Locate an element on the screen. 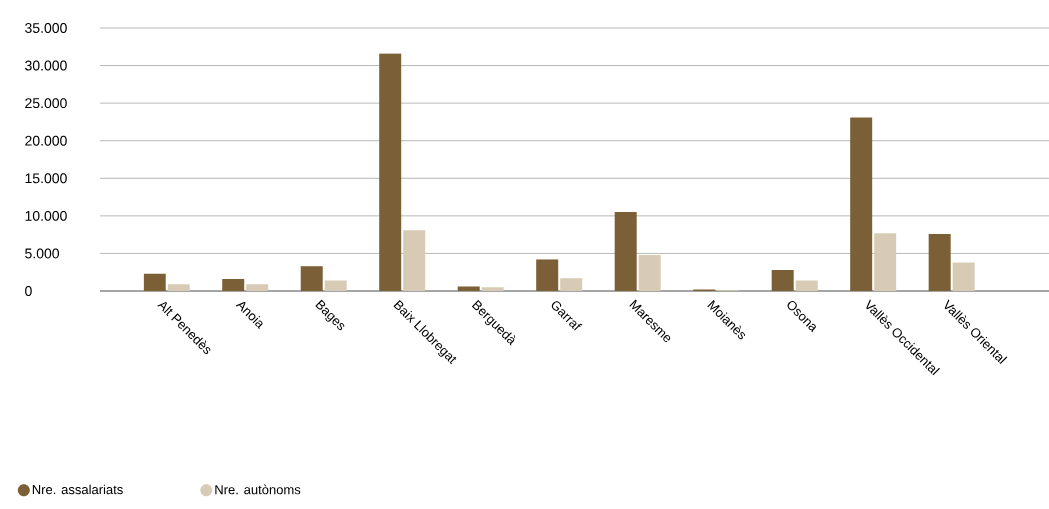 Image resolution: width=1049 pixels, height=509 pixels. y-tick-label: 5.000 is located at coordinates (42, 253).